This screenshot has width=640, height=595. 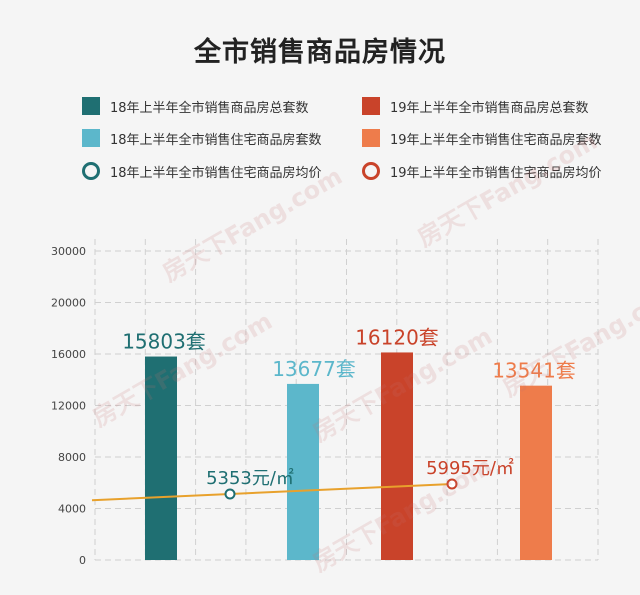 I want to click on legend-label: 18年上半年全市销售商品房总套数, so click(x=209, y=108).